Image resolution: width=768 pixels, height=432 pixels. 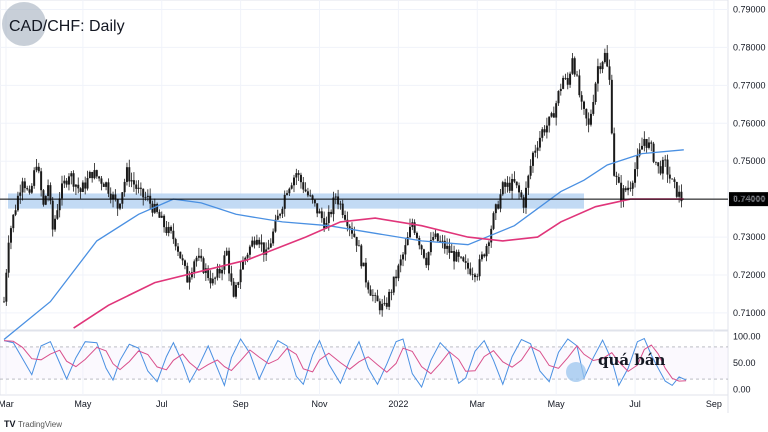 I want to click on time-axis: MarMayJulSepNov2022MarMayJulSepNov, so click(x=361, y=404).